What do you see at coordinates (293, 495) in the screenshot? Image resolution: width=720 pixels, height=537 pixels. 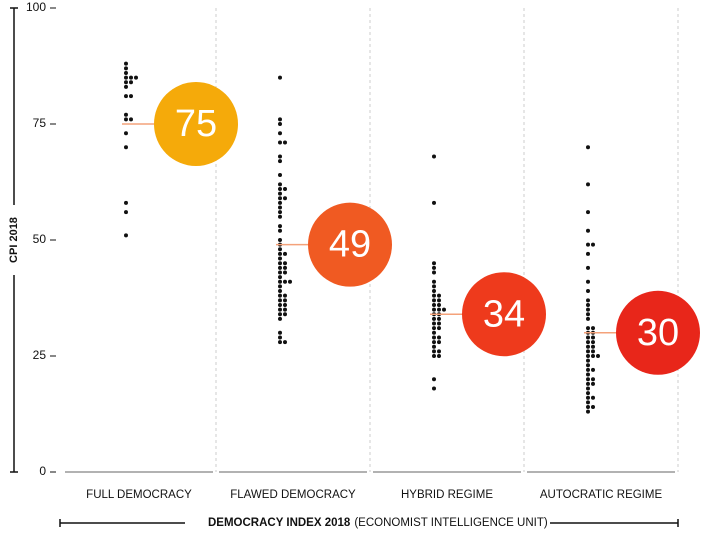 I see `x-tick-label: FLAWED DEMOCRACY` at bounding box center [293, 495].